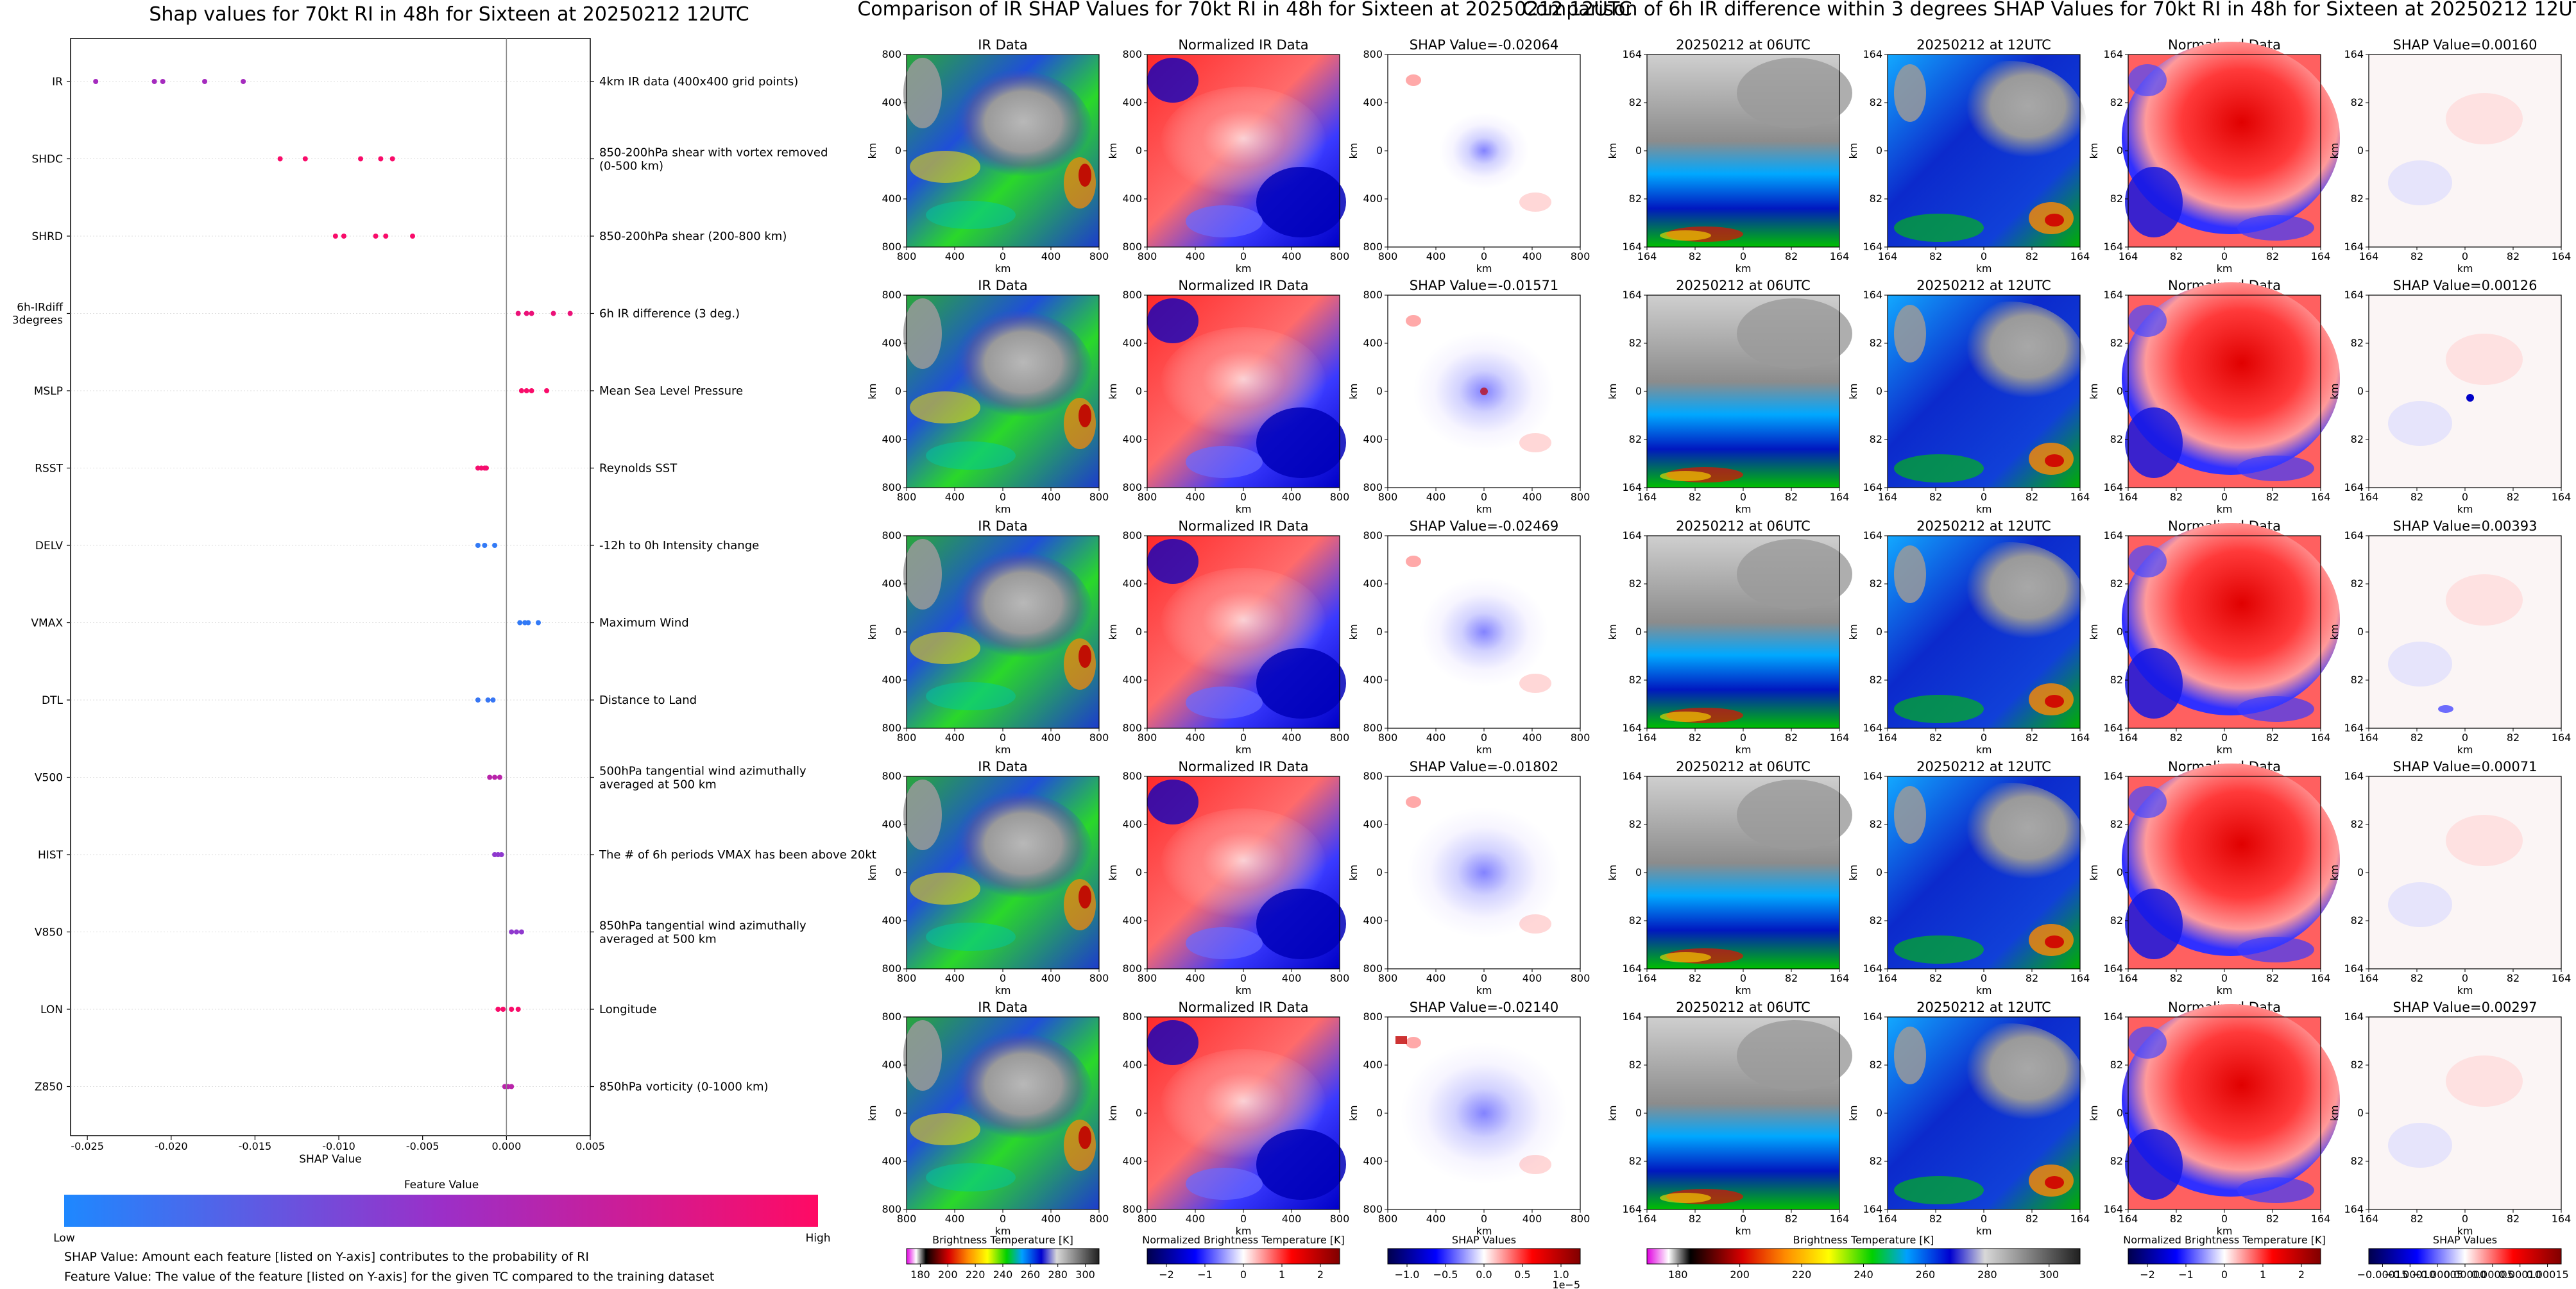 This screenshot has height=1289, width=2576. I want to click on panel-title: 20250212 at 12UTC, so click(1983, 526).